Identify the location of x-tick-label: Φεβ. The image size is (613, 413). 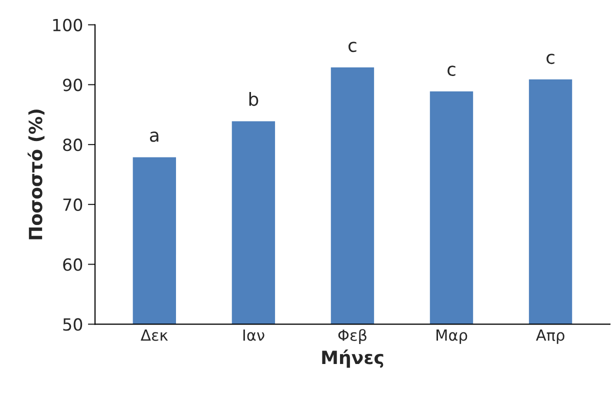
(352, 336).